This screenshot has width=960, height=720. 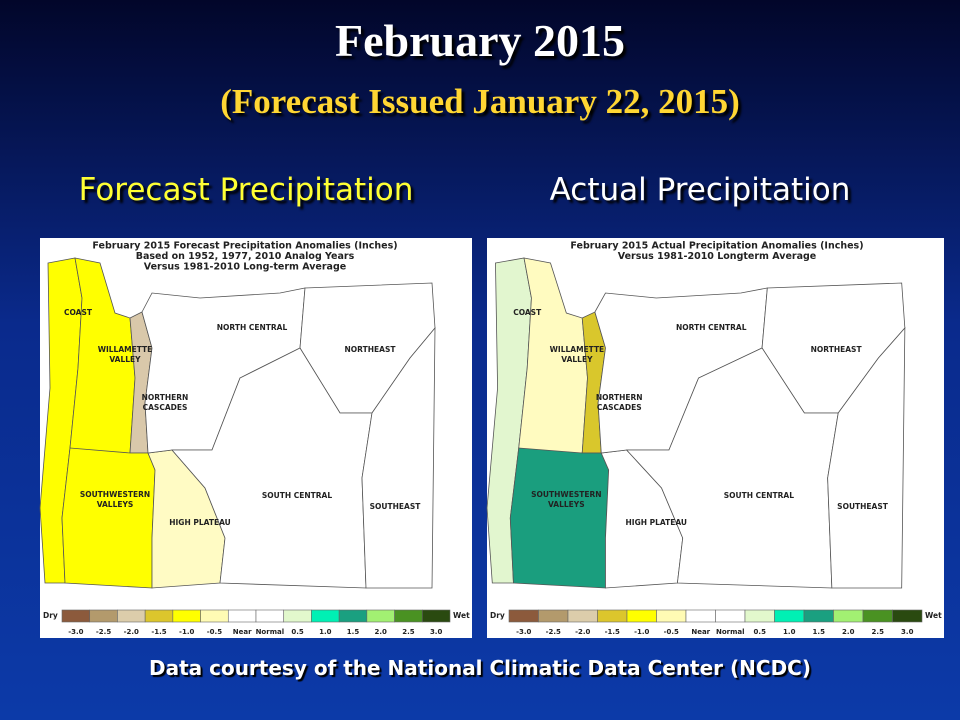 What do you see at coordinates (245, 267) in the screenshot?
I see `map-title: Versus 1981-2010 Long-term Average` at bounding box center [245, 267].